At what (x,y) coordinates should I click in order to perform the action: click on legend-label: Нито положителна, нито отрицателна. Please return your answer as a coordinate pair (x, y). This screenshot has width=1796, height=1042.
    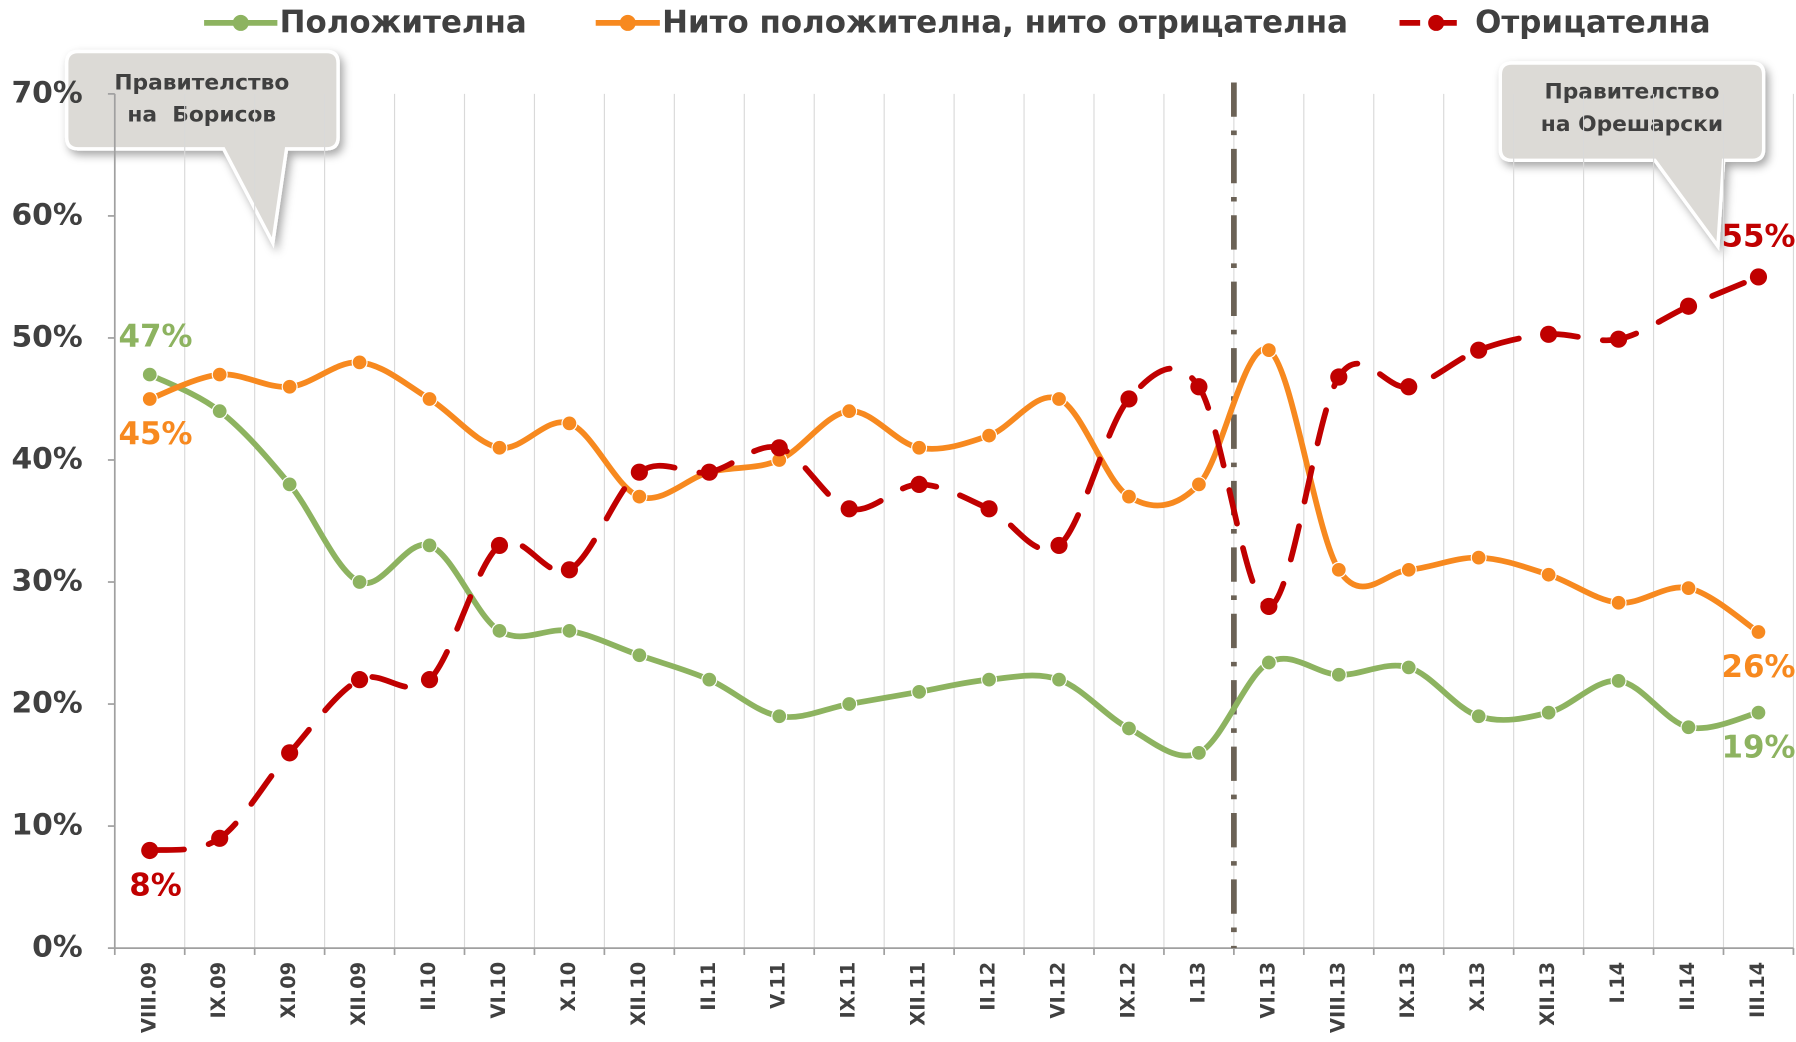
    Looking at the image, I should click on (1005, 23).